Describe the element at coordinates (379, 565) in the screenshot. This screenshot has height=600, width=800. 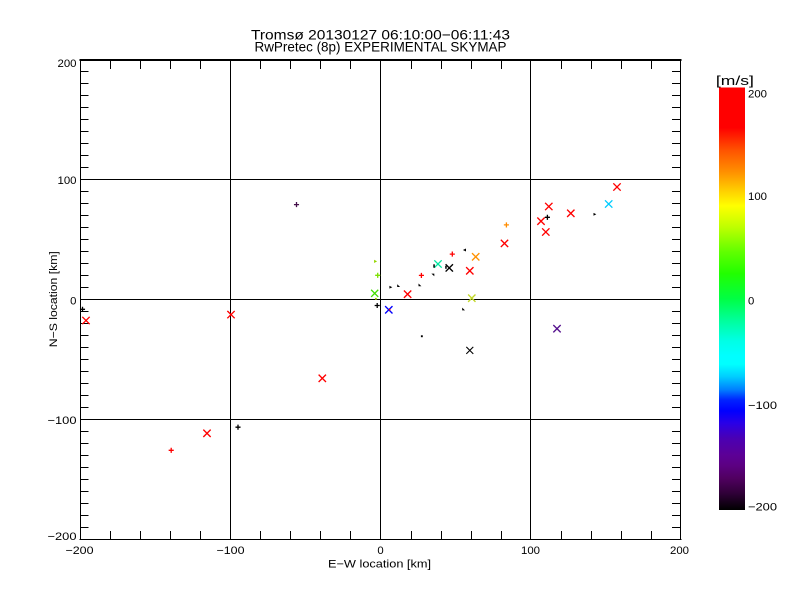
I see `svg-text: E−W location [km]` at that location.